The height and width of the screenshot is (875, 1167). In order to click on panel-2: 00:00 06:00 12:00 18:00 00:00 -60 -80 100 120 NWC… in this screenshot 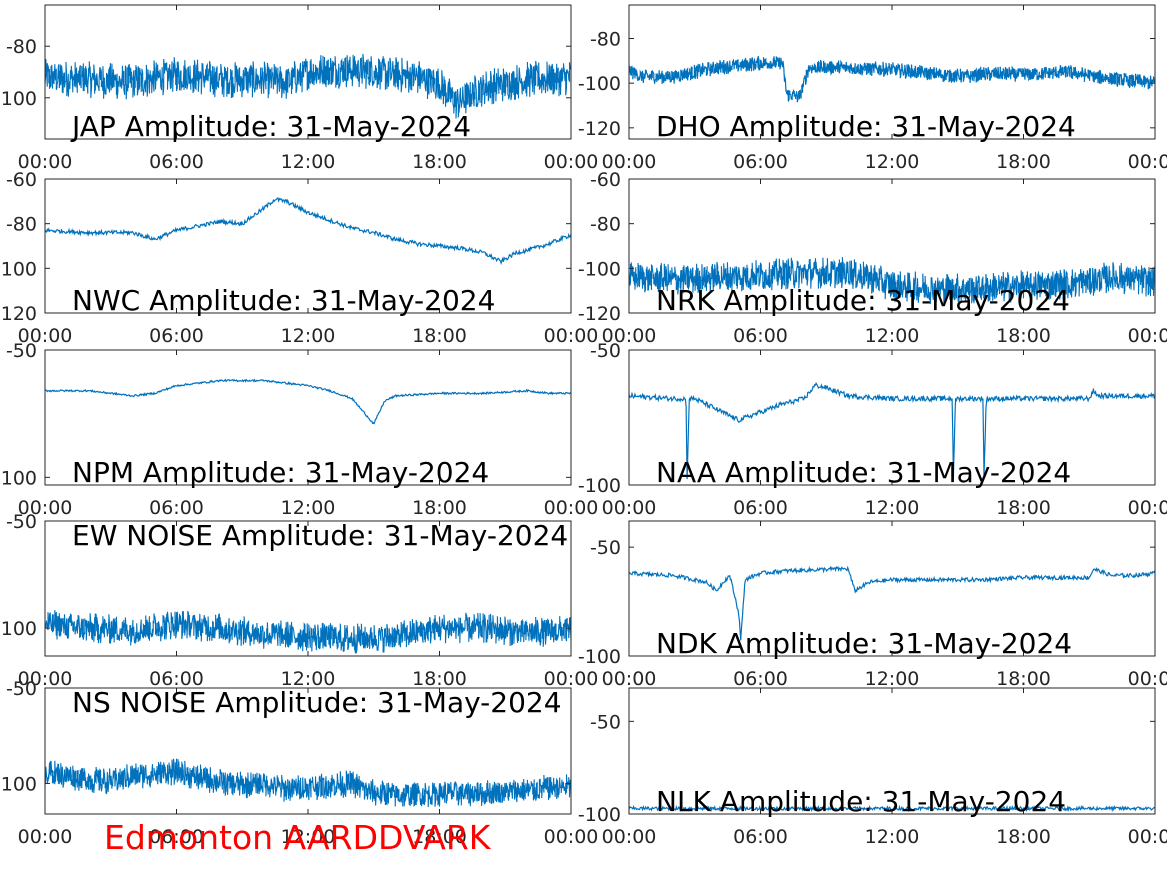, I will do `click(300, 258)`.